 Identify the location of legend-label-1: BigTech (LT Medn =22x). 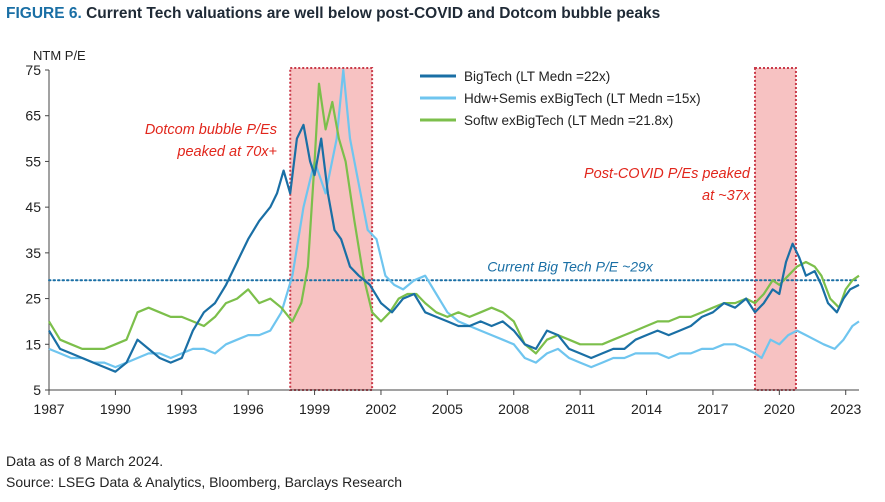
(537, 76).